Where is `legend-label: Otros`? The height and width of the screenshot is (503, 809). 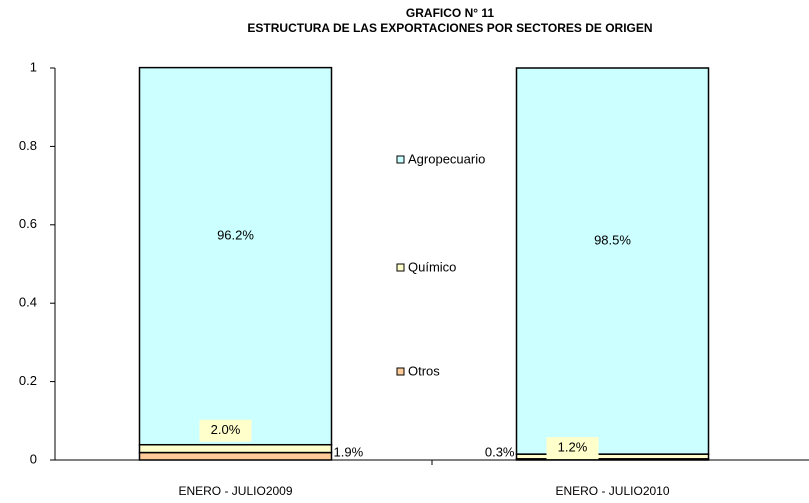
legend-label: Otros is located at coordinates (424, 370).